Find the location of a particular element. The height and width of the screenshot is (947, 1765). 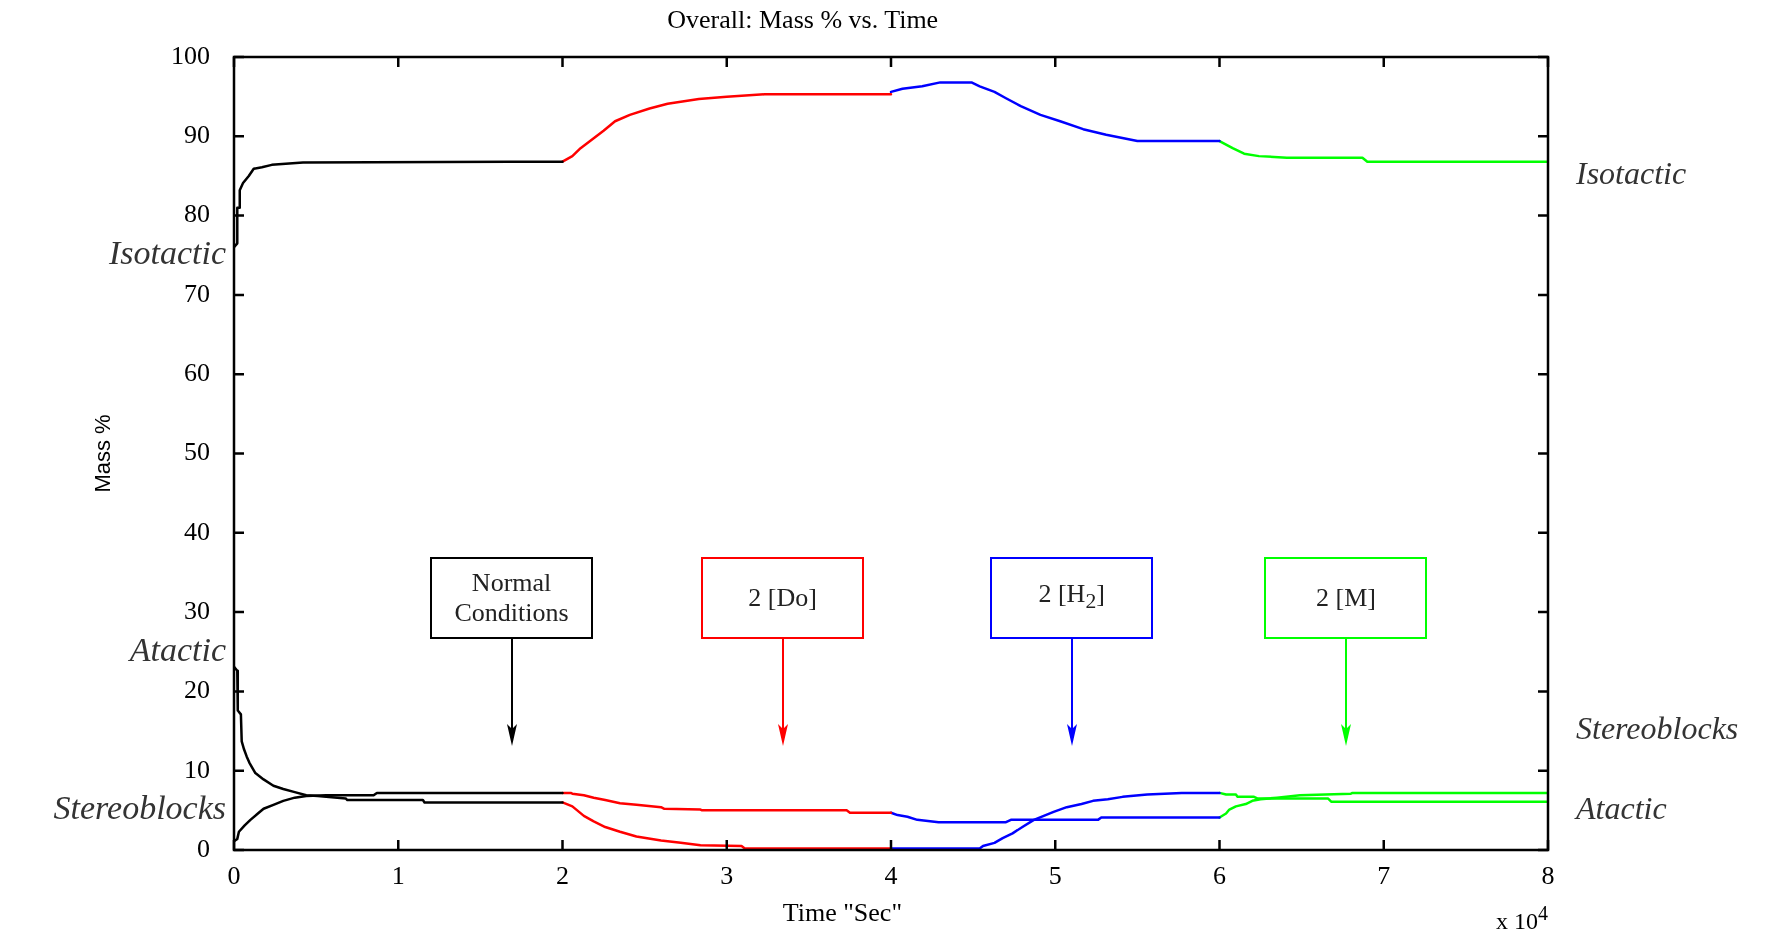

annotation: Normal Conditions is located at coordinates (511, 598).